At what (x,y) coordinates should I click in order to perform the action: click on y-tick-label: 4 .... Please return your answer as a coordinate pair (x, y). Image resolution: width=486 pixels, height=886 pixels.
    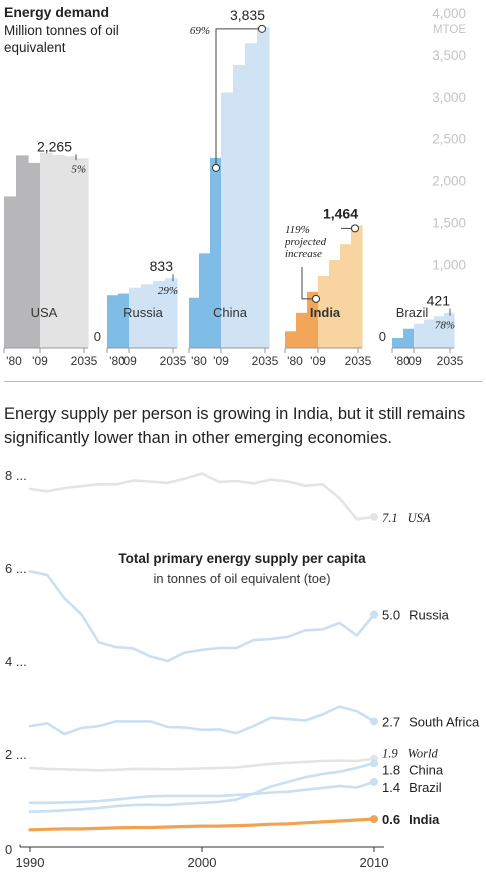
    Looking at the image, I should click on (16, 661).